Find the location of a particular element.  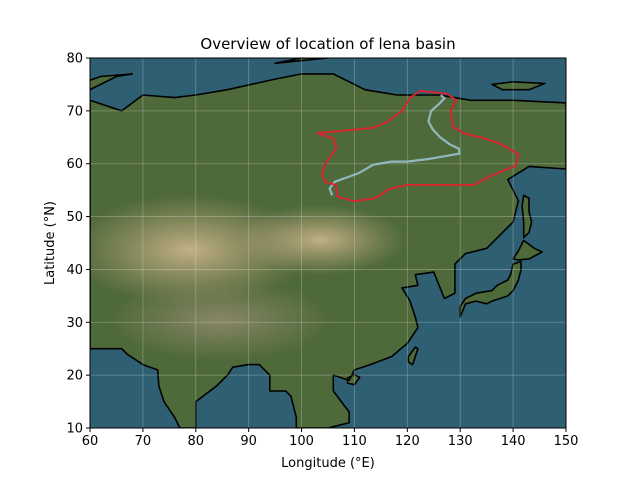

plateau-region is located at coordinates (220, 320).